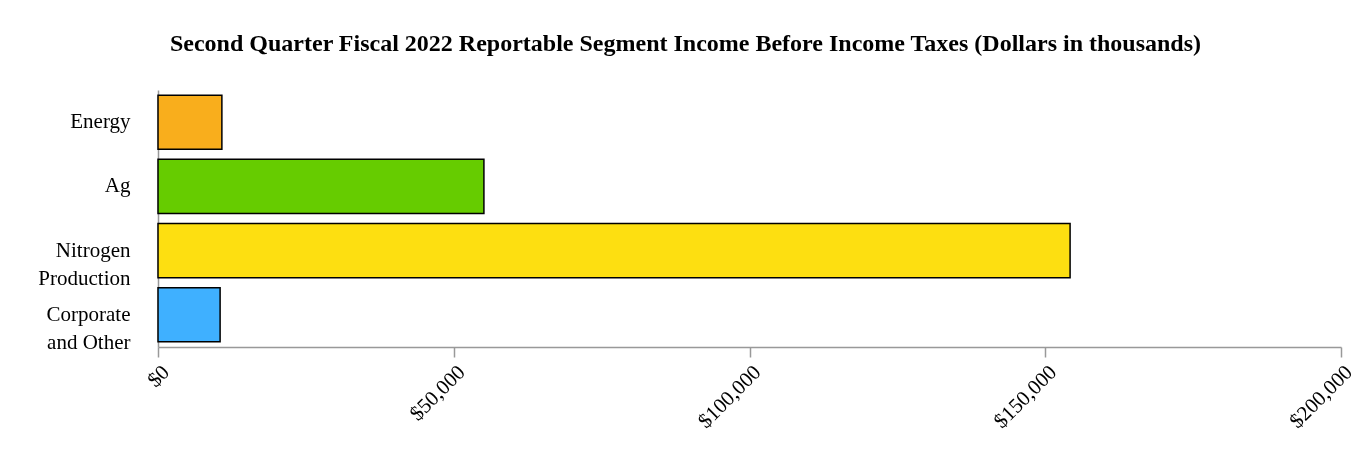 Image resolution: width=1370 pixels, height=470 pixels. Describe the element at coordinates (117, 185) in the screenshot. I see `y-tick-label: Ag` at that location.